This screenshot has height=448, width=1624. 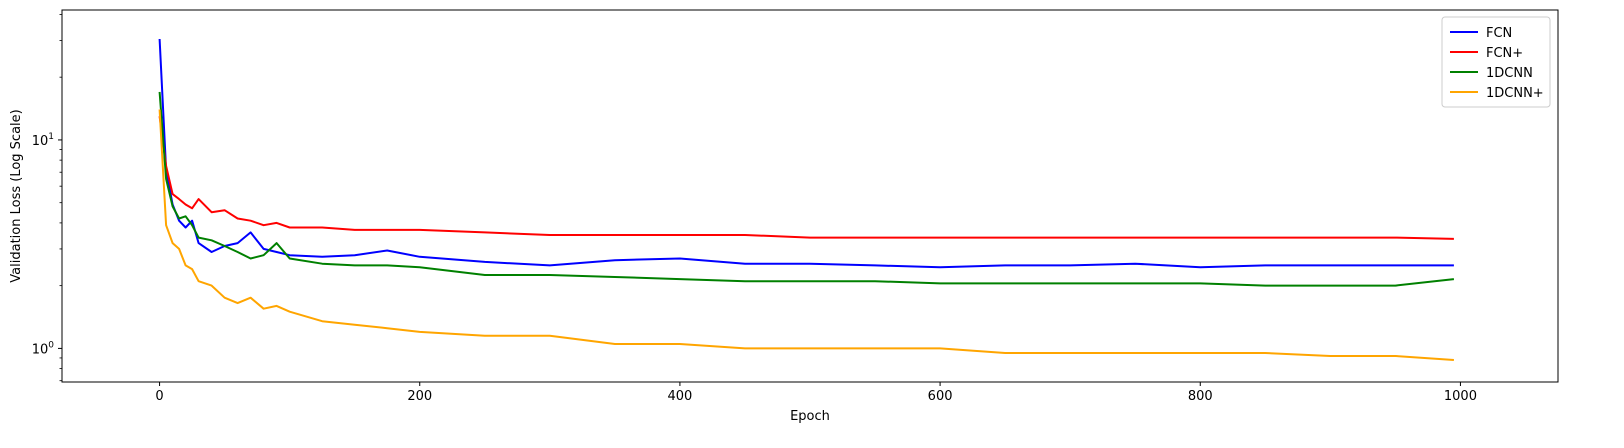 I want to click on x-tick-label: 1000, so click(x=1460, y=396).